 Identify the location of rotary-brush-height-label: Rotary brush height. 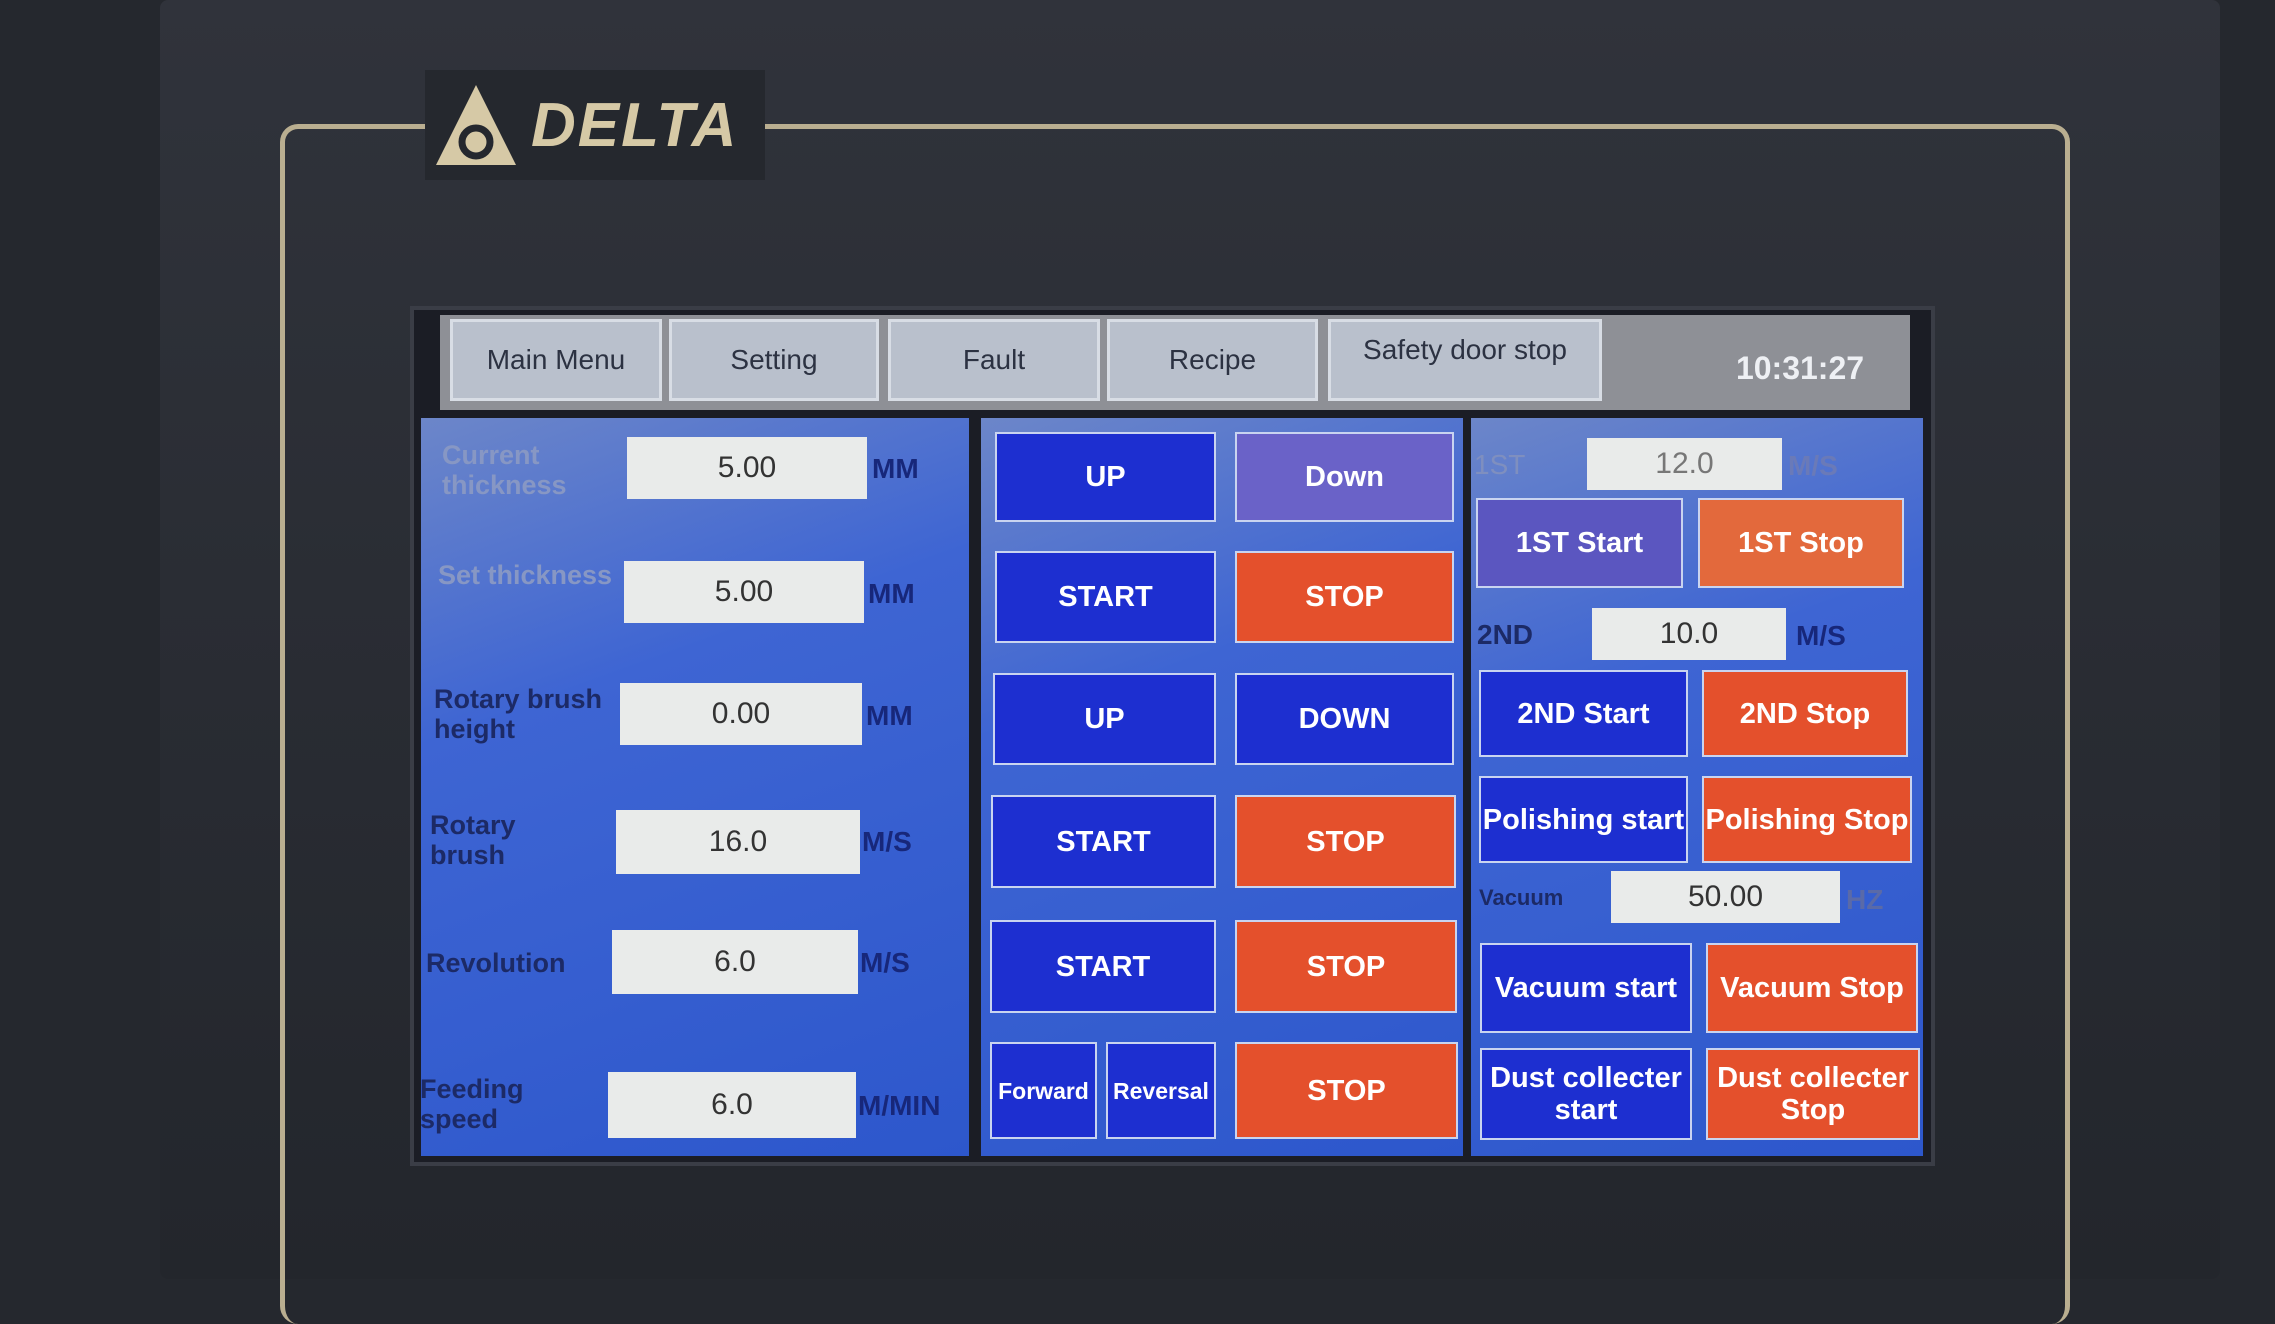
(518, 714).